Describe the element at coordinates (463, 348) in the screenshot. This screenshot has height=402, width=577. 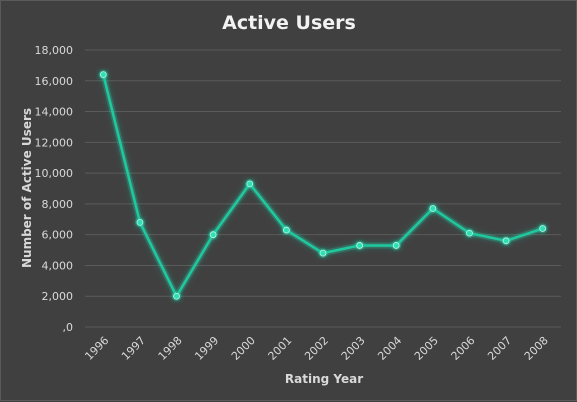
I see `x-tick-label: 2006` at that location.